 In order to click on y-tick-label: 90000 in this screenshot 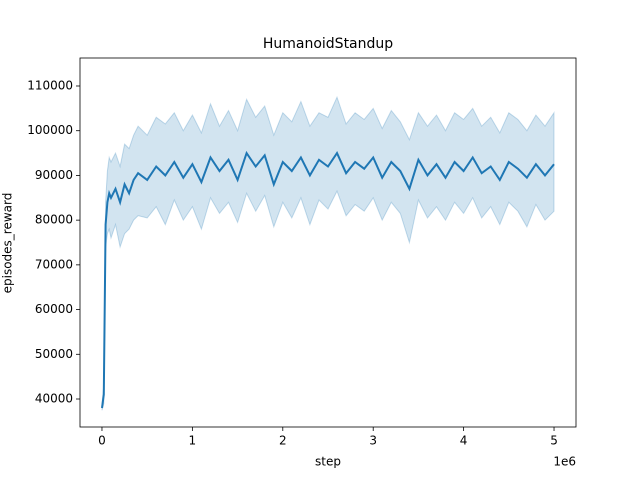, I will do `click(54, 175)`.